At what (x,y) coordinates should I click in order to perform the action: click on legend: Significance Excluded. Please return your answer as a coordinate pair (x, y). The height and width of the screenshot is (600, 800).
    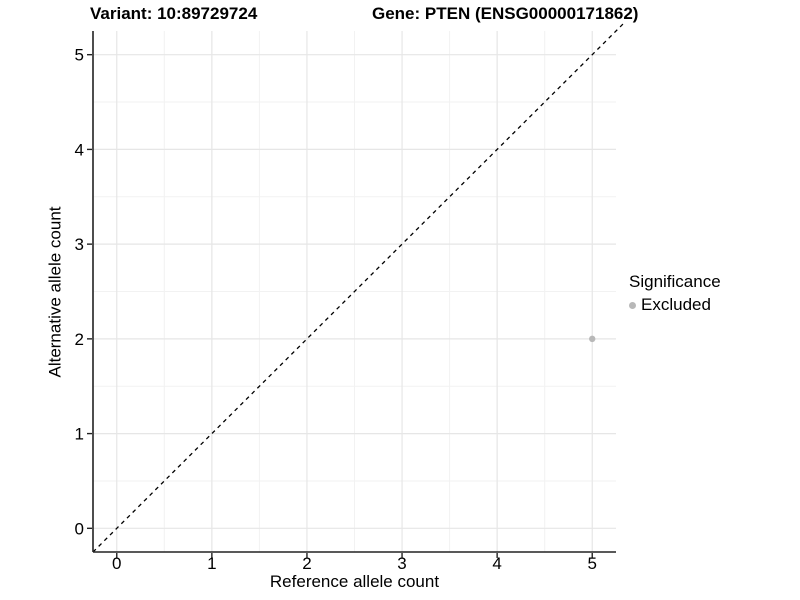
    Looking at the image, I should click on (675, 293).